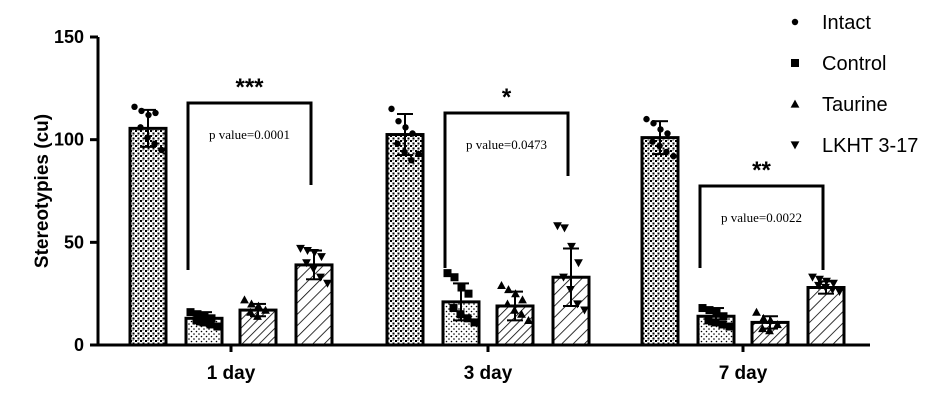 Image resolution: width=945 pixels, height=400 pixels. I want to click on y-tick-label: 100, so click(69, 140).